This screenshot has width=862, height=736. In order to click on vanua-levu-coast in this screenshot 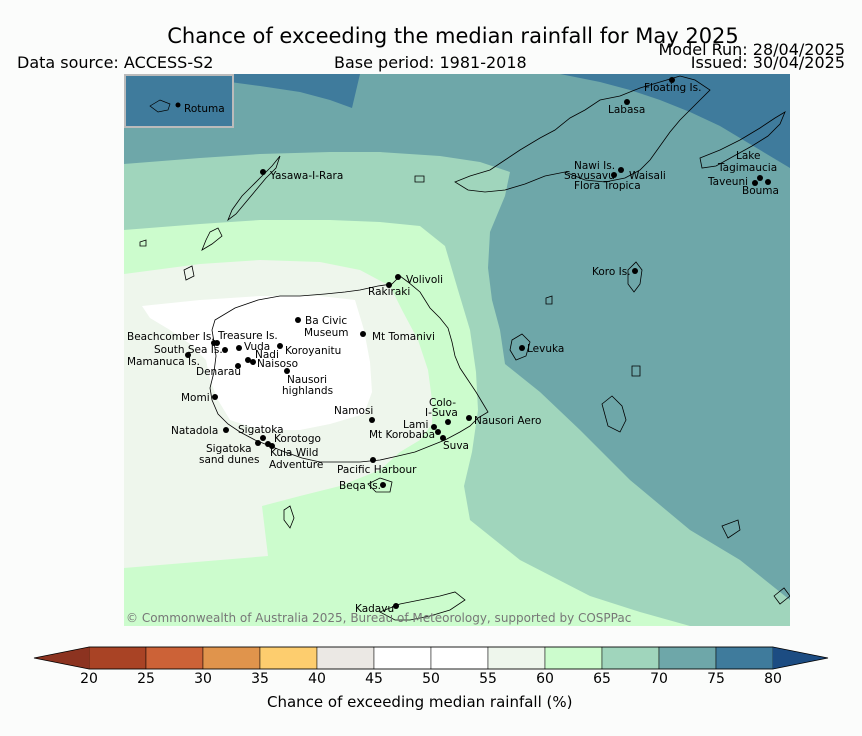, I will do `click(582, 134)`.